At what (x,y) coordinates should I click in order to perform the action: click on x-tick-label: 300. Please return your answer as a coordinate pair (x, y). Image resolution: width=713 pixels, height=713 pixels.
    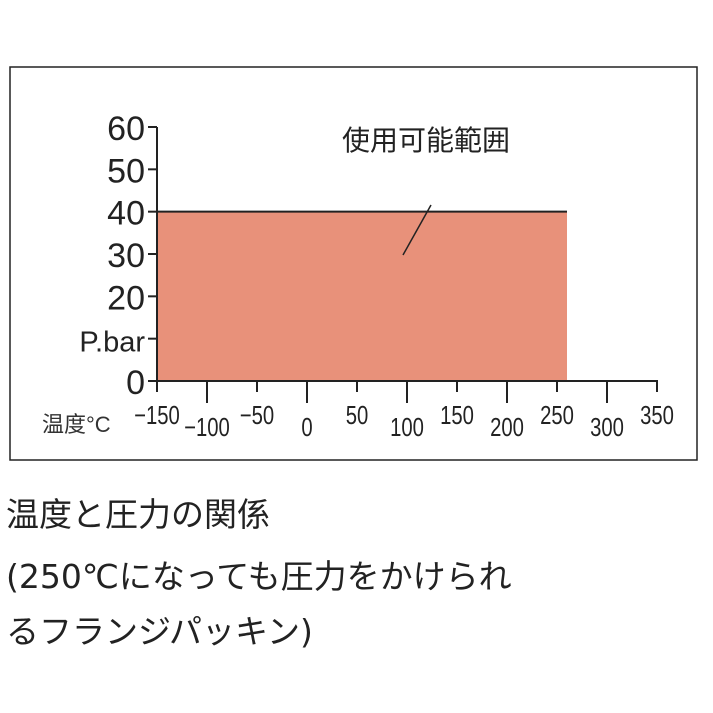
    Looking at the image, I should click on (607, 427).